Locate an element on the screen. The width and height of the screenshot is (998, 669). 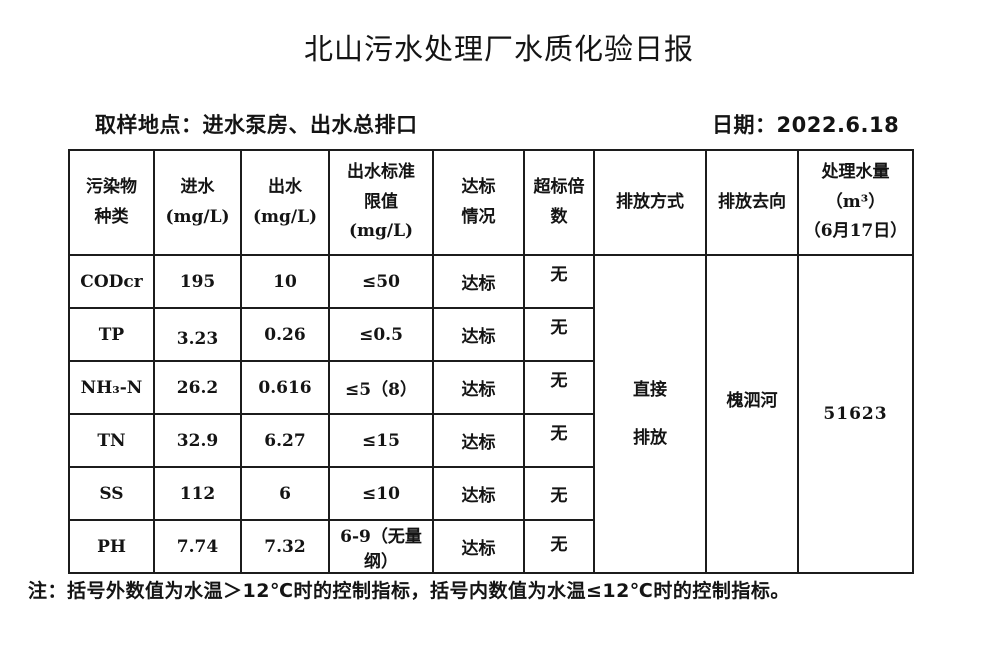
table-row: PH 7.74 7.32 6-9（无量纲） 达标 无 is located at coordinates (490, 546).